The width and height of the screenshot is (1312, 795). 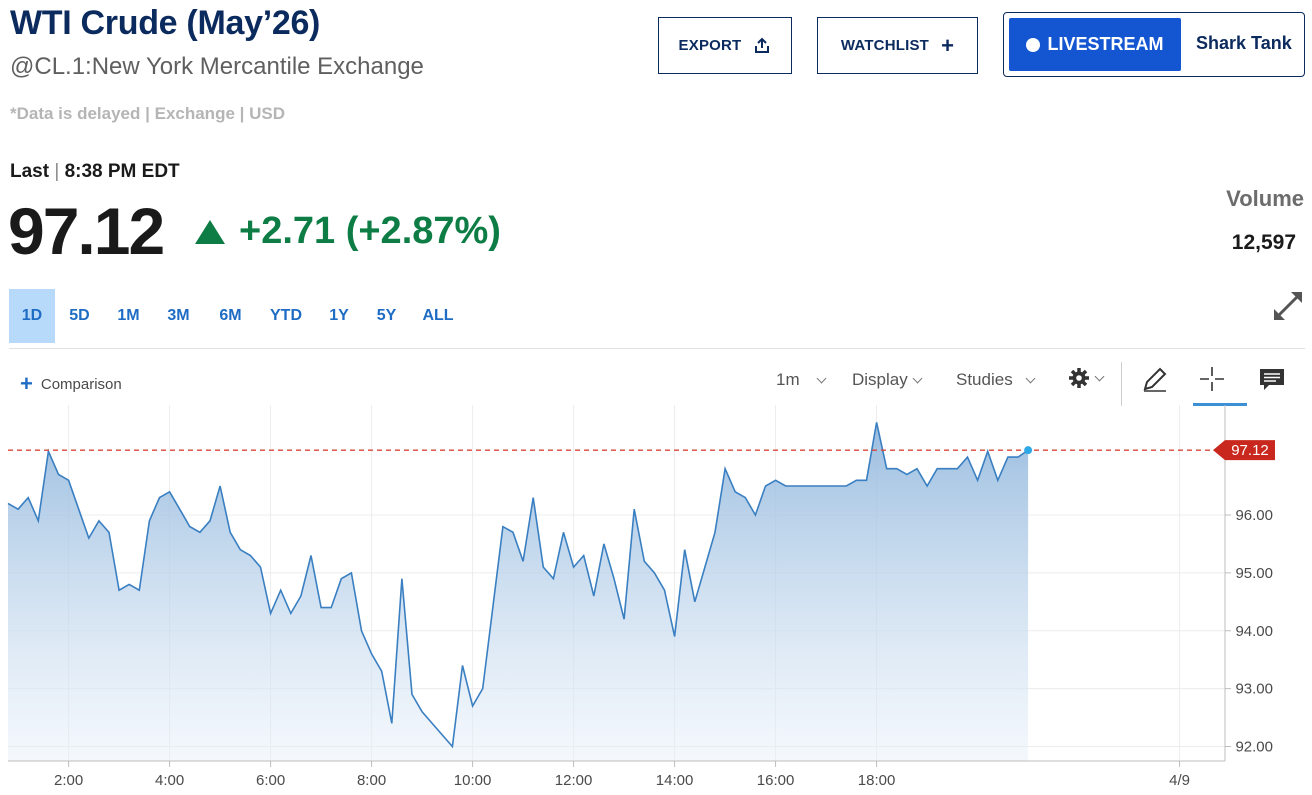 I want to click on x-tick-label: 12:00, so click(x=574, y=780).